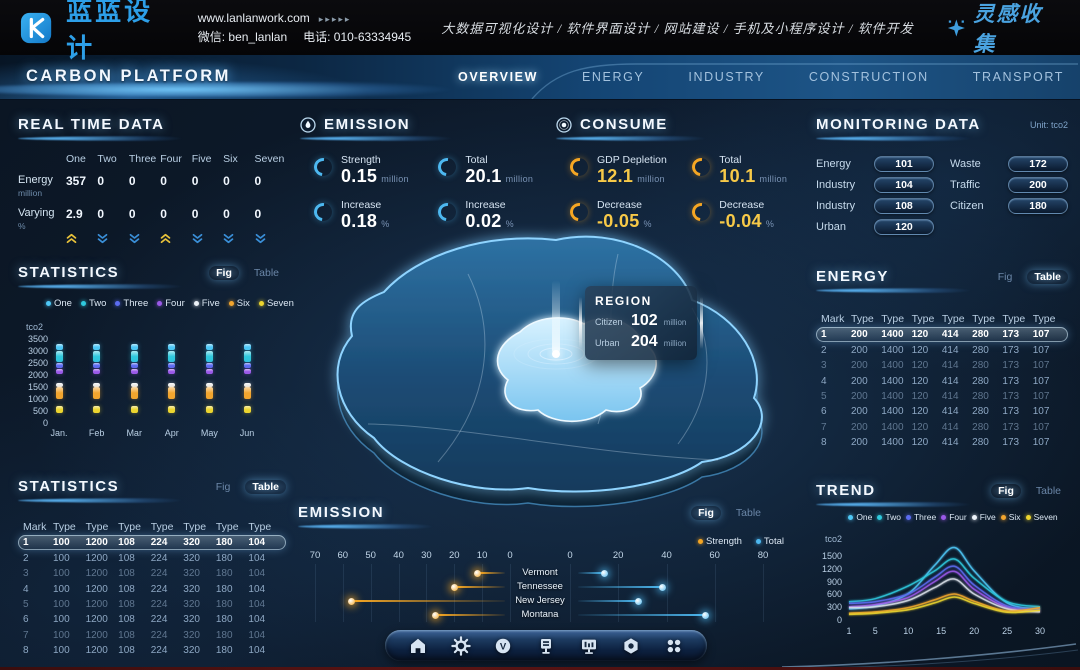 This screenshot has height=670, width=1080. What do you see at coordinates (942, 350) in the screenshot?
I see `table-row: 2 200 1400 120 414 280 173 107` at bounding box center [942, 350].